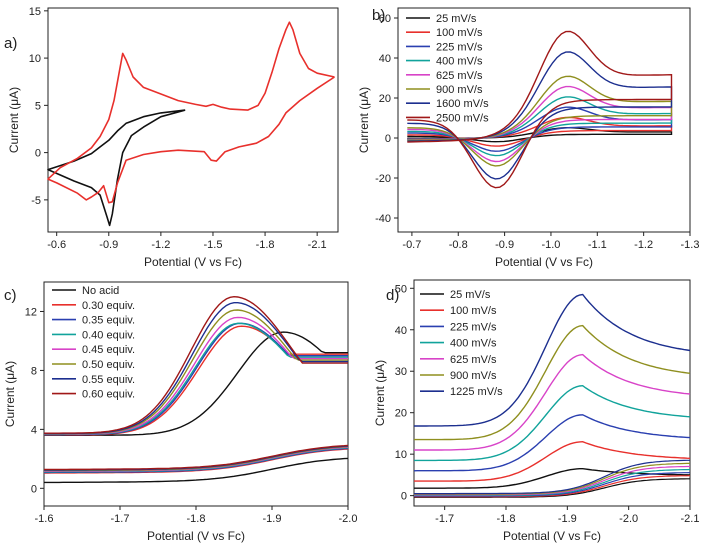  I want to click on panel-label: d), so click(392, 295).